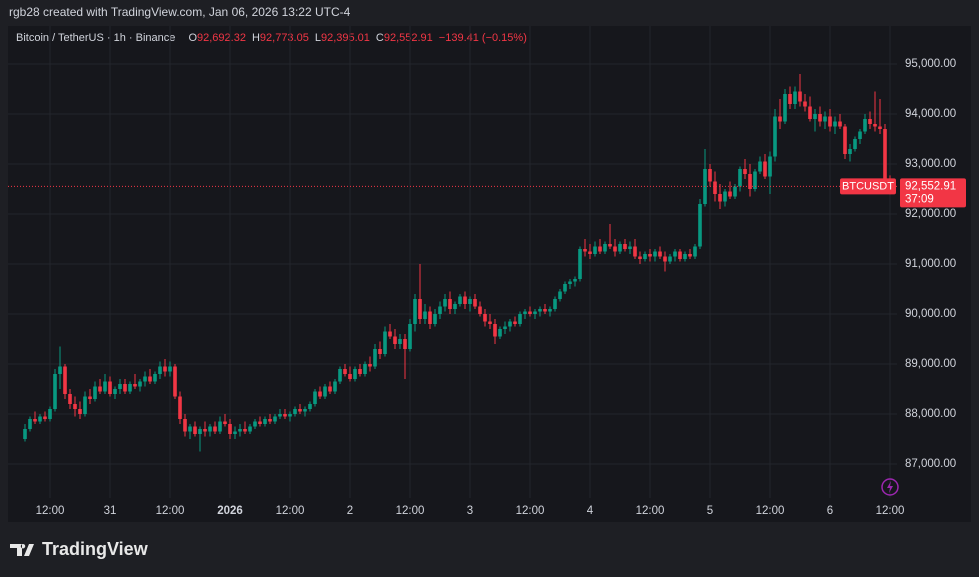 The image size is (979, 577). I want to click on symbol-tag-label: BTCUSDT, so click(868, 186).